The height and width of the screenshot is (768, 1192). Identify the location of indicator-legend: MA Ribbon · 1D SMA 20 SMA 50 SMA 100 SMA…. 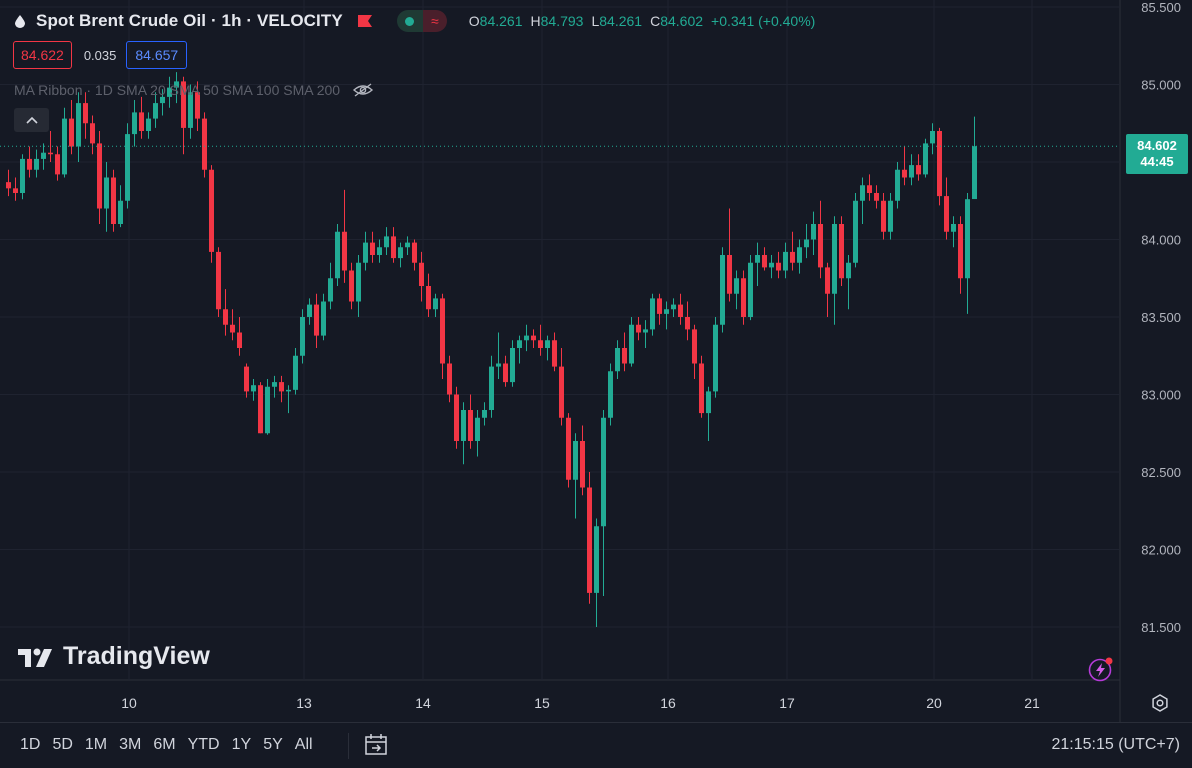
(194, 90).